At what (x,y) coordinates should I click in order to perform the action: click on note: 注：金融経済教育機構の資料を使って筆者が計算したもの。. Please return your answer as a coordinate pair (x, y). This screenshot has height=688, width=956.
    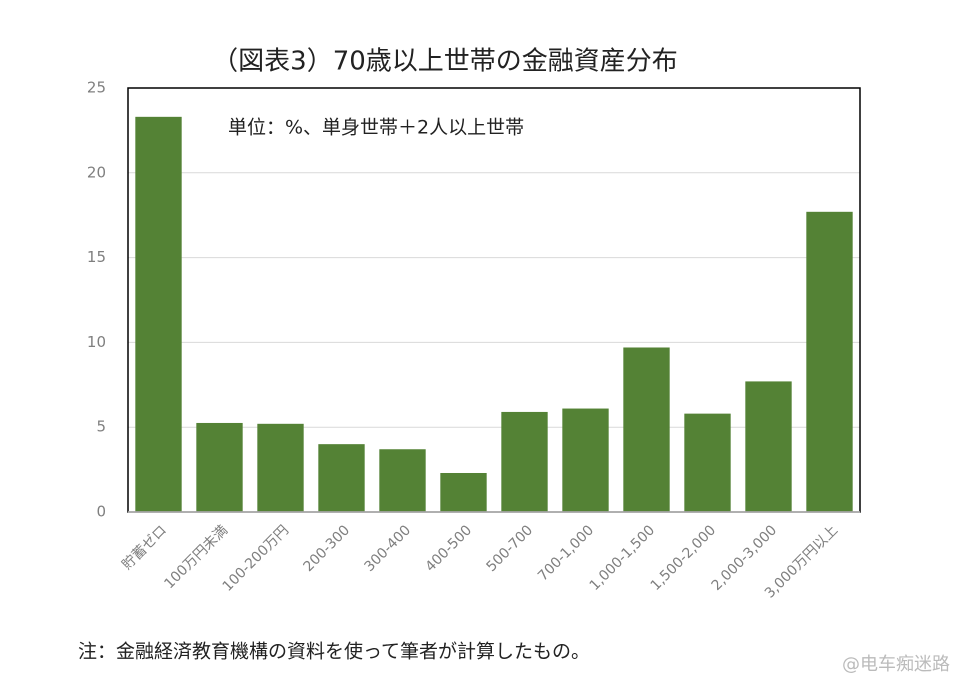
    Looking at the image, I should click on (334, 652).